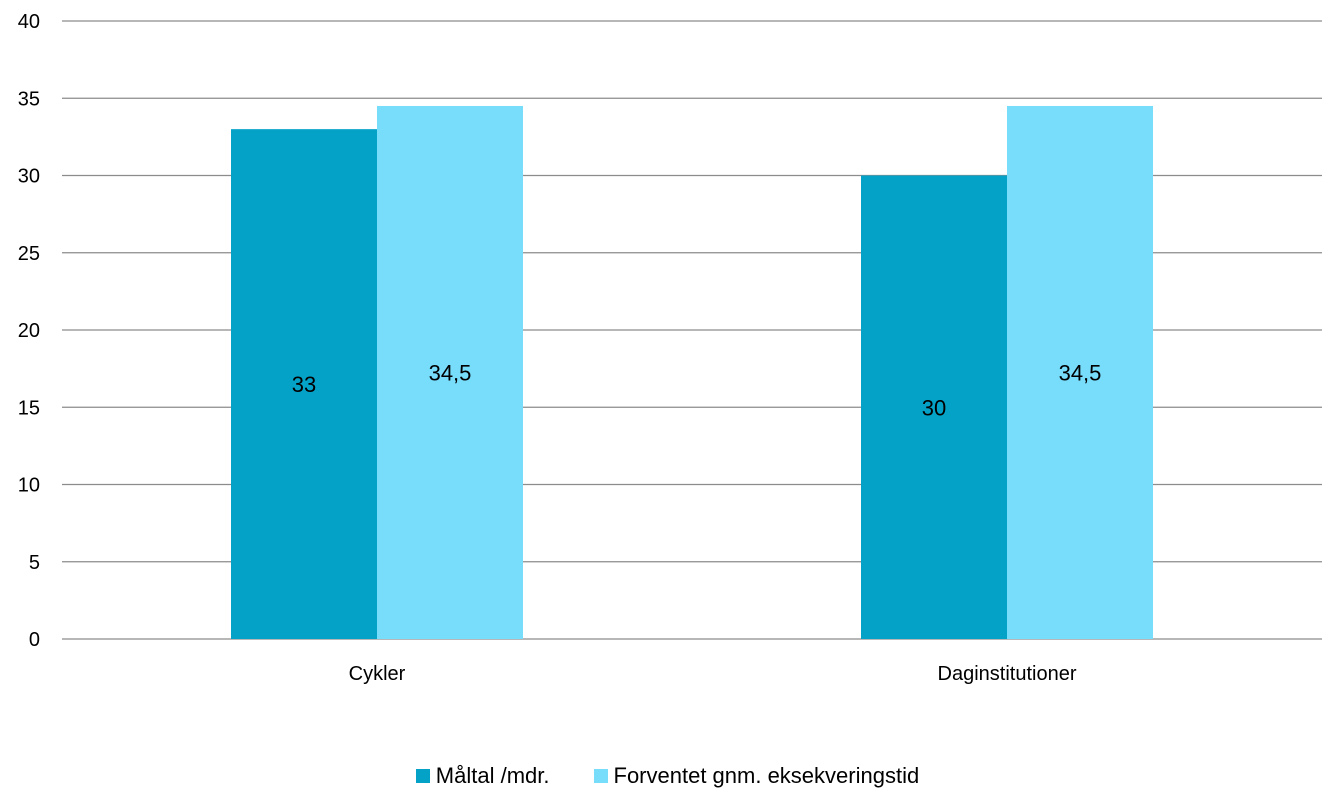 The image size is (1335, 790). What do you see at coordinates (34, 563) in the screenshot?
I see `y-tick-label: 5` at bounding box center [34, 563].